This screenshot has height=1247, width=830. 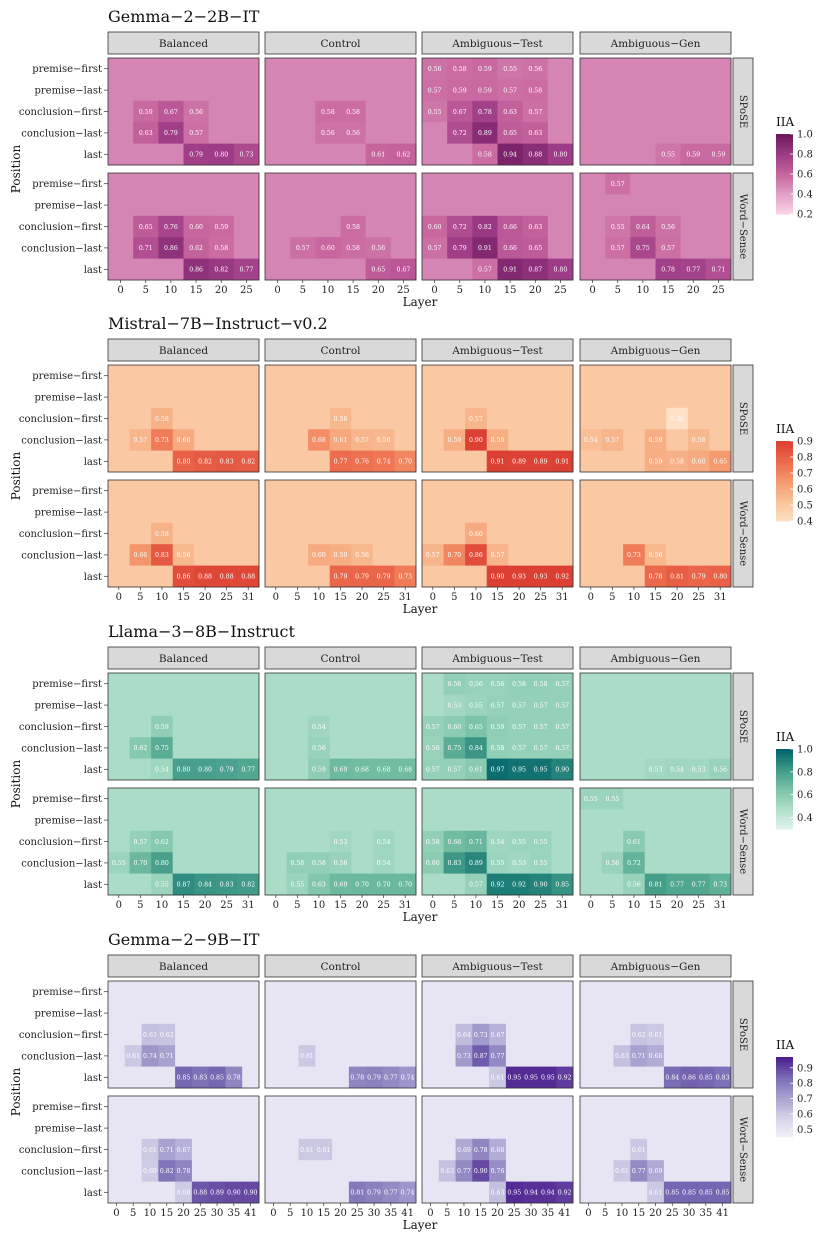 What do you see at coordinates (391, 1078) in the screenshot?
I see `cell-value-label: 0.77` at bounding box center [391, 1078].